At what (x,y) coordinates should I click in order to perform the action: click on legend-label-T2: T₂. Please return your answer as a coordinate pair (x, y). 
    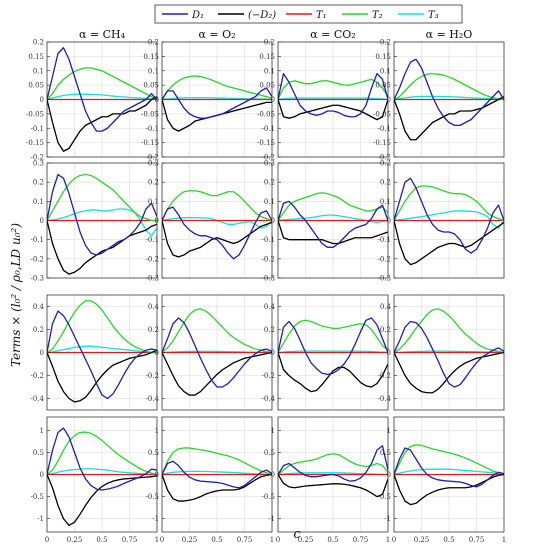
    Looking at the image, I should click on (377, 15).